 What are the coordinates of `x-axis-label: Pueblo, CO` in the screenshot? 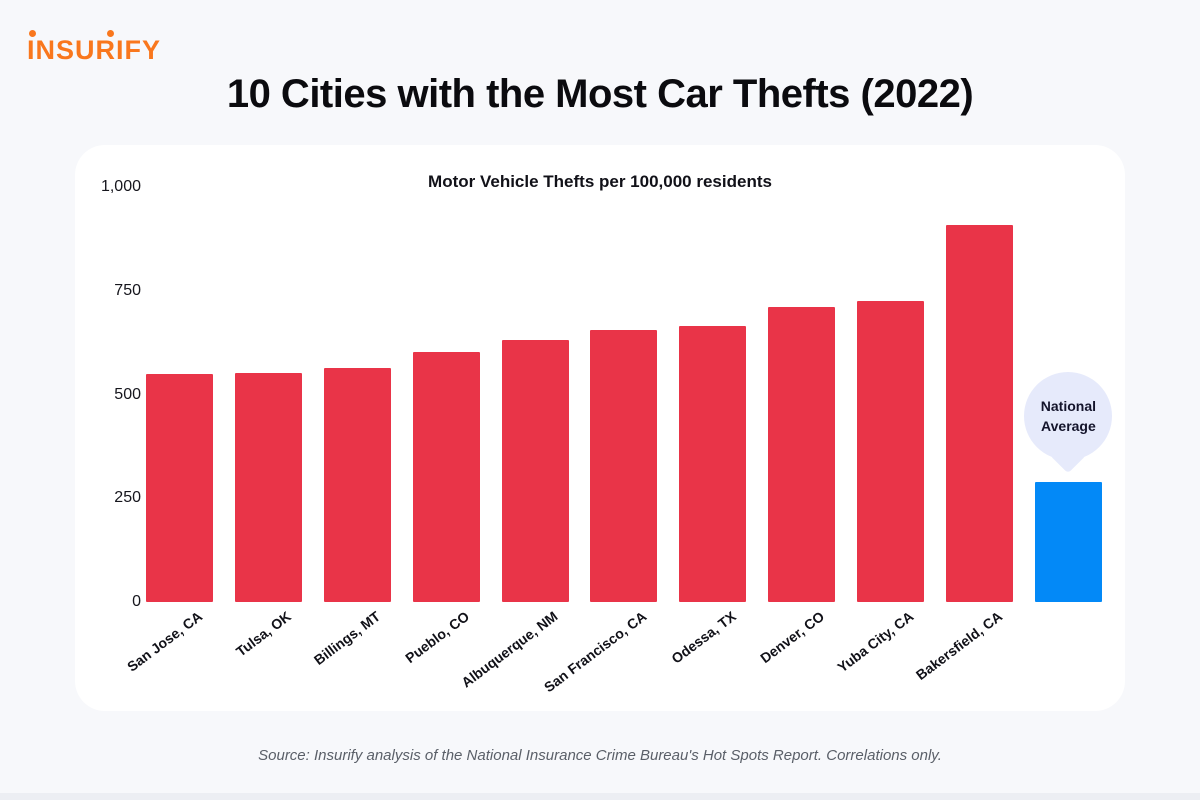 It's located at (436, 637).